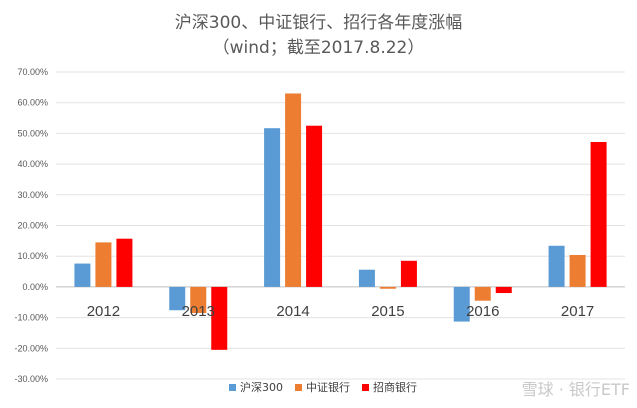 This screenshot has height=408, width=637. Describe the element at coordinates (35, 287) in the screenshot. I see `y-tick-label: 0.00%` at that location.